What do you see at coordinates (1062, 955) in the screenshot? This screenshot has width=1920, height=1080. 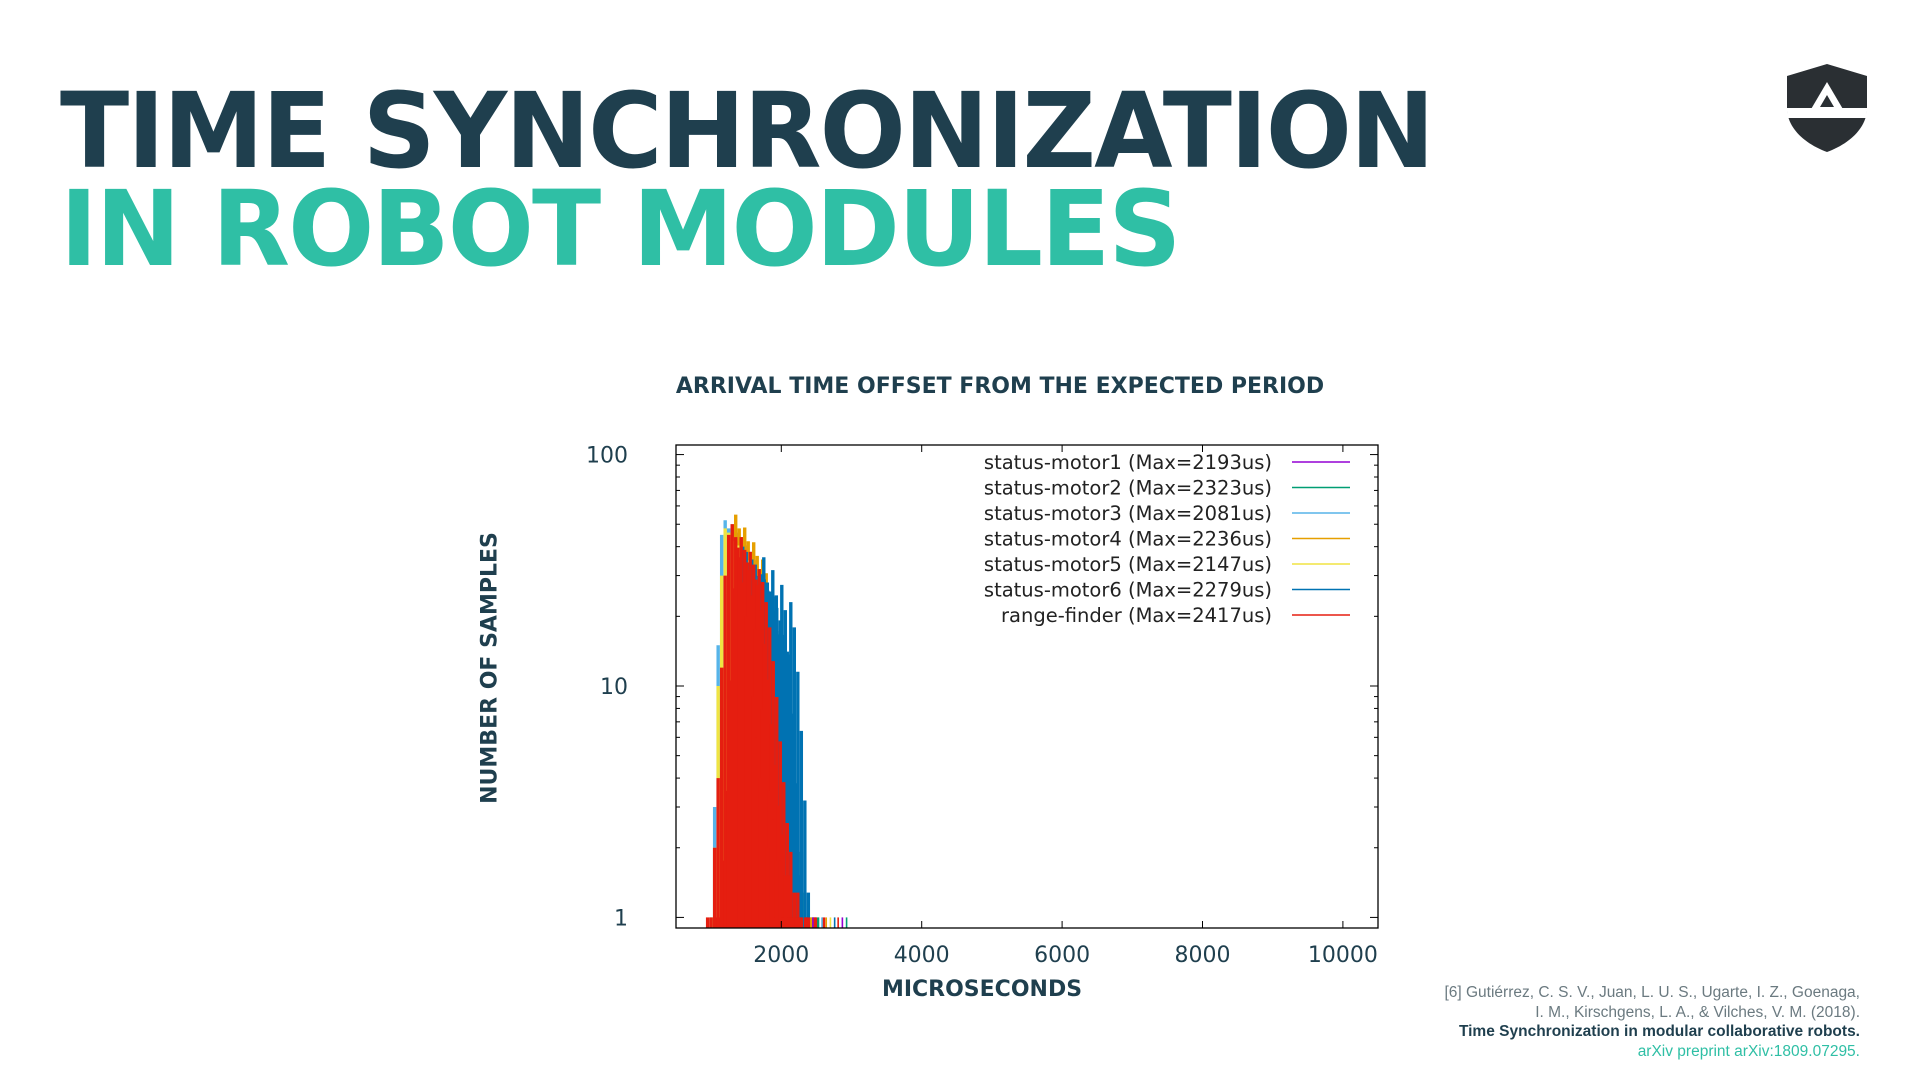 I see `x-tick-label-3: 6000` at bounding box center [1062, 955].